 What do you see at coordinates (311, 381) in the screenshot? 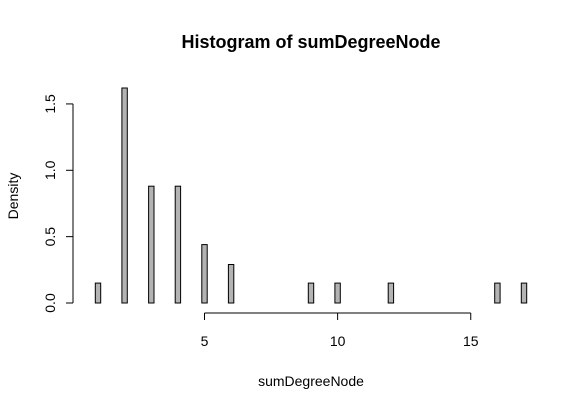
I see `x-axis-label: sumDegreeNode` at bounding box center [311, 381].